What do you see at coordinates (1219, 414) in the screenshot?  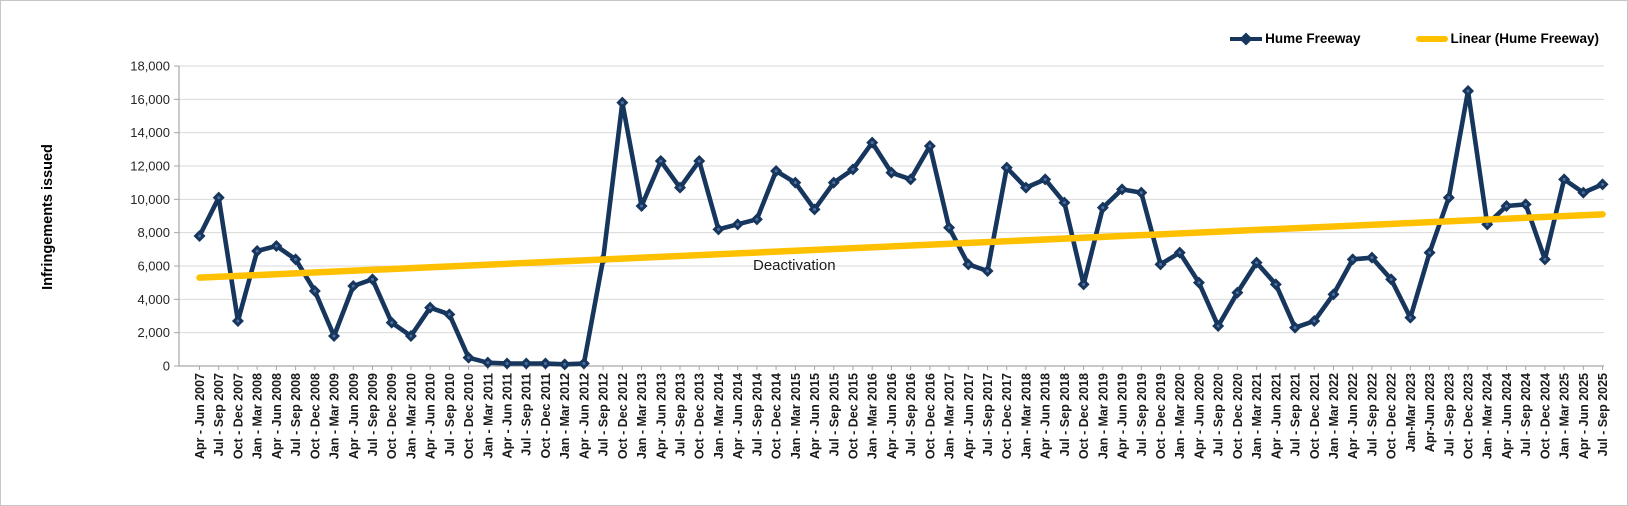 I see `x-tick-label: Jul - Sep 2020` at bounding box center [1219, 414].